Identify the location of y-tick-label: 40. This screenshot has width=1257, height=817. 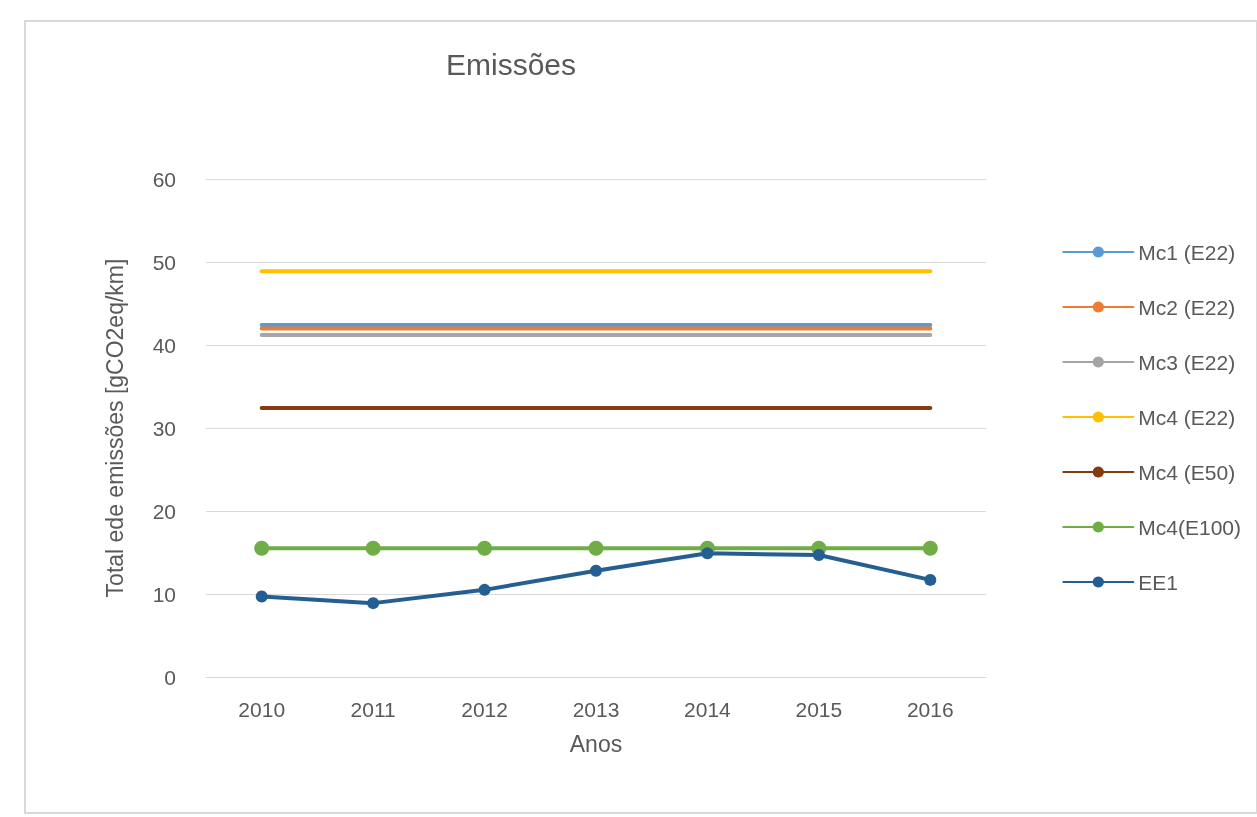
(164, 345).